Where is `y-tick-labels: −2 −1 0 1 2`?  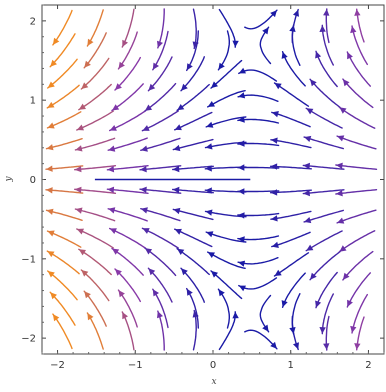
y-tick-labels: −2 −1 0 1 2 is located at coordinates (28, 180).